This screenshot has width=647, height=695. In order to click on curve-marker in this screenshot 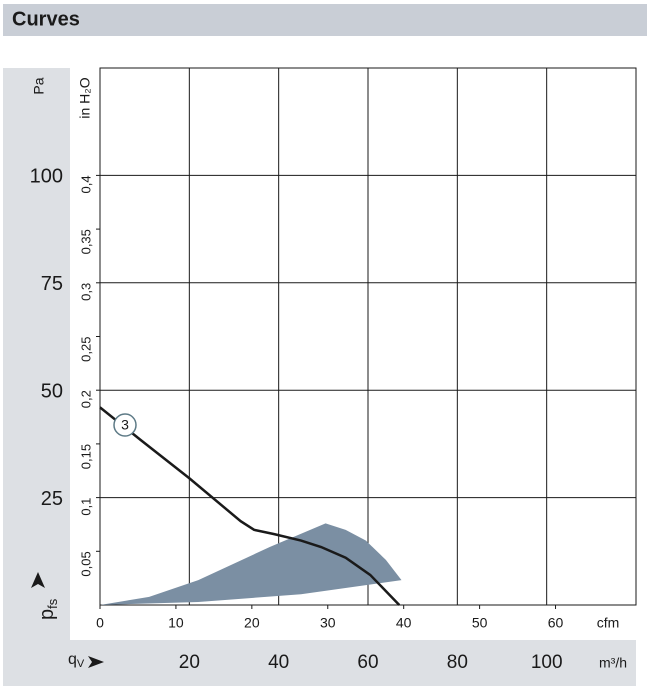, I will do `click(125, 425)`.